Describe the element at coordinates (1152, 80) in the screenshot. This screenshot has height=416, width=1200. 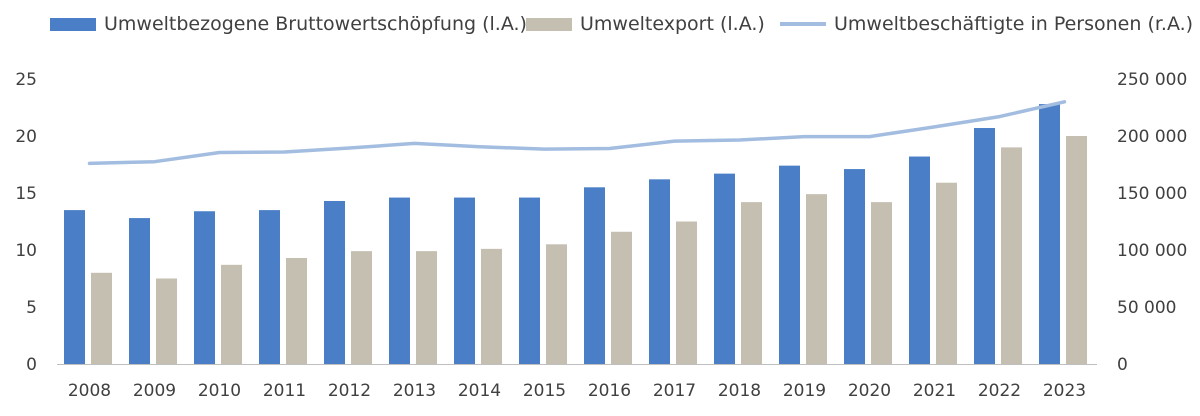
I see `y-right-tick-label-250000: 250 000` at that location.